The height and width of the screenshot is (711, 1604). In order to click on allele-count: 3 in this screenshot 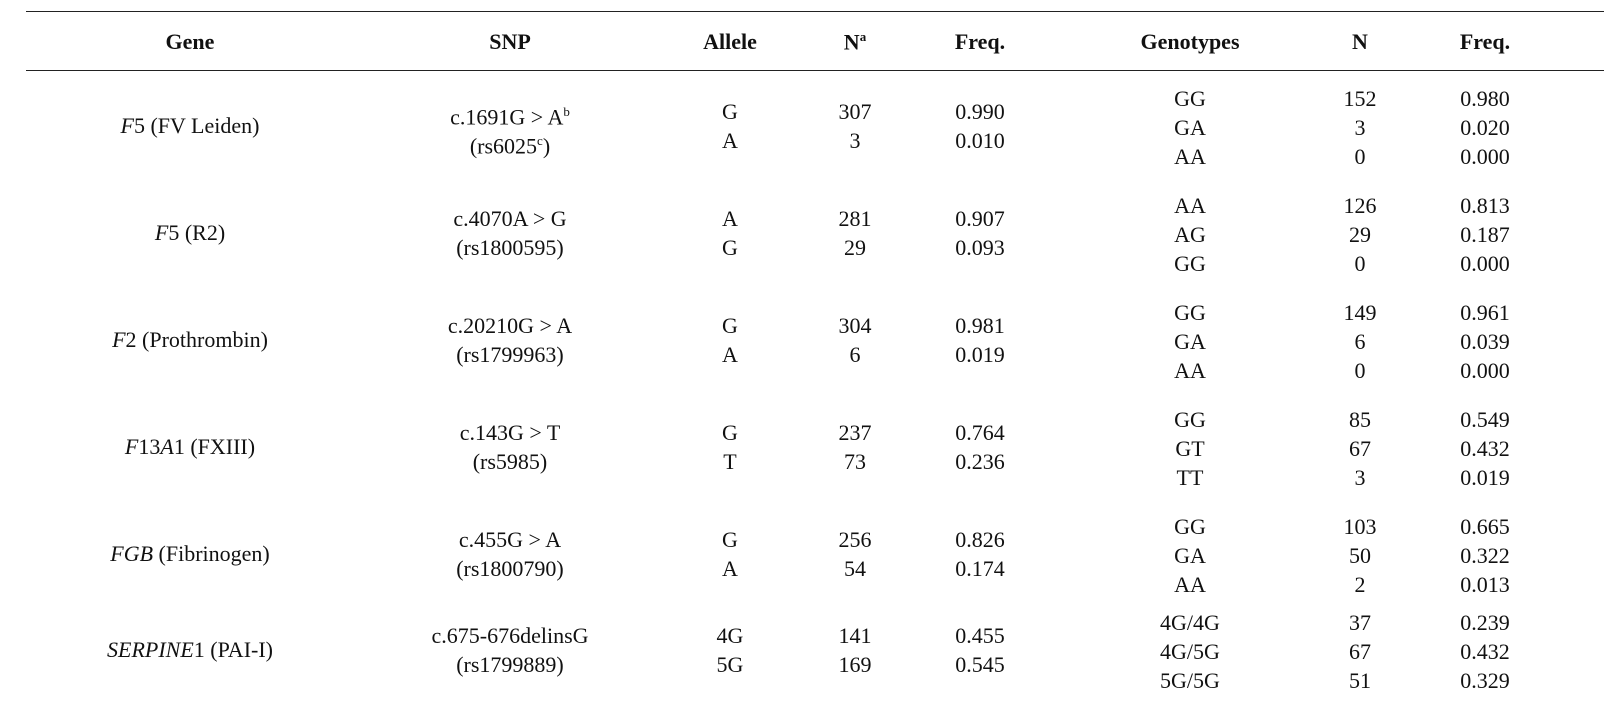, I will do `click(855, 140)`.